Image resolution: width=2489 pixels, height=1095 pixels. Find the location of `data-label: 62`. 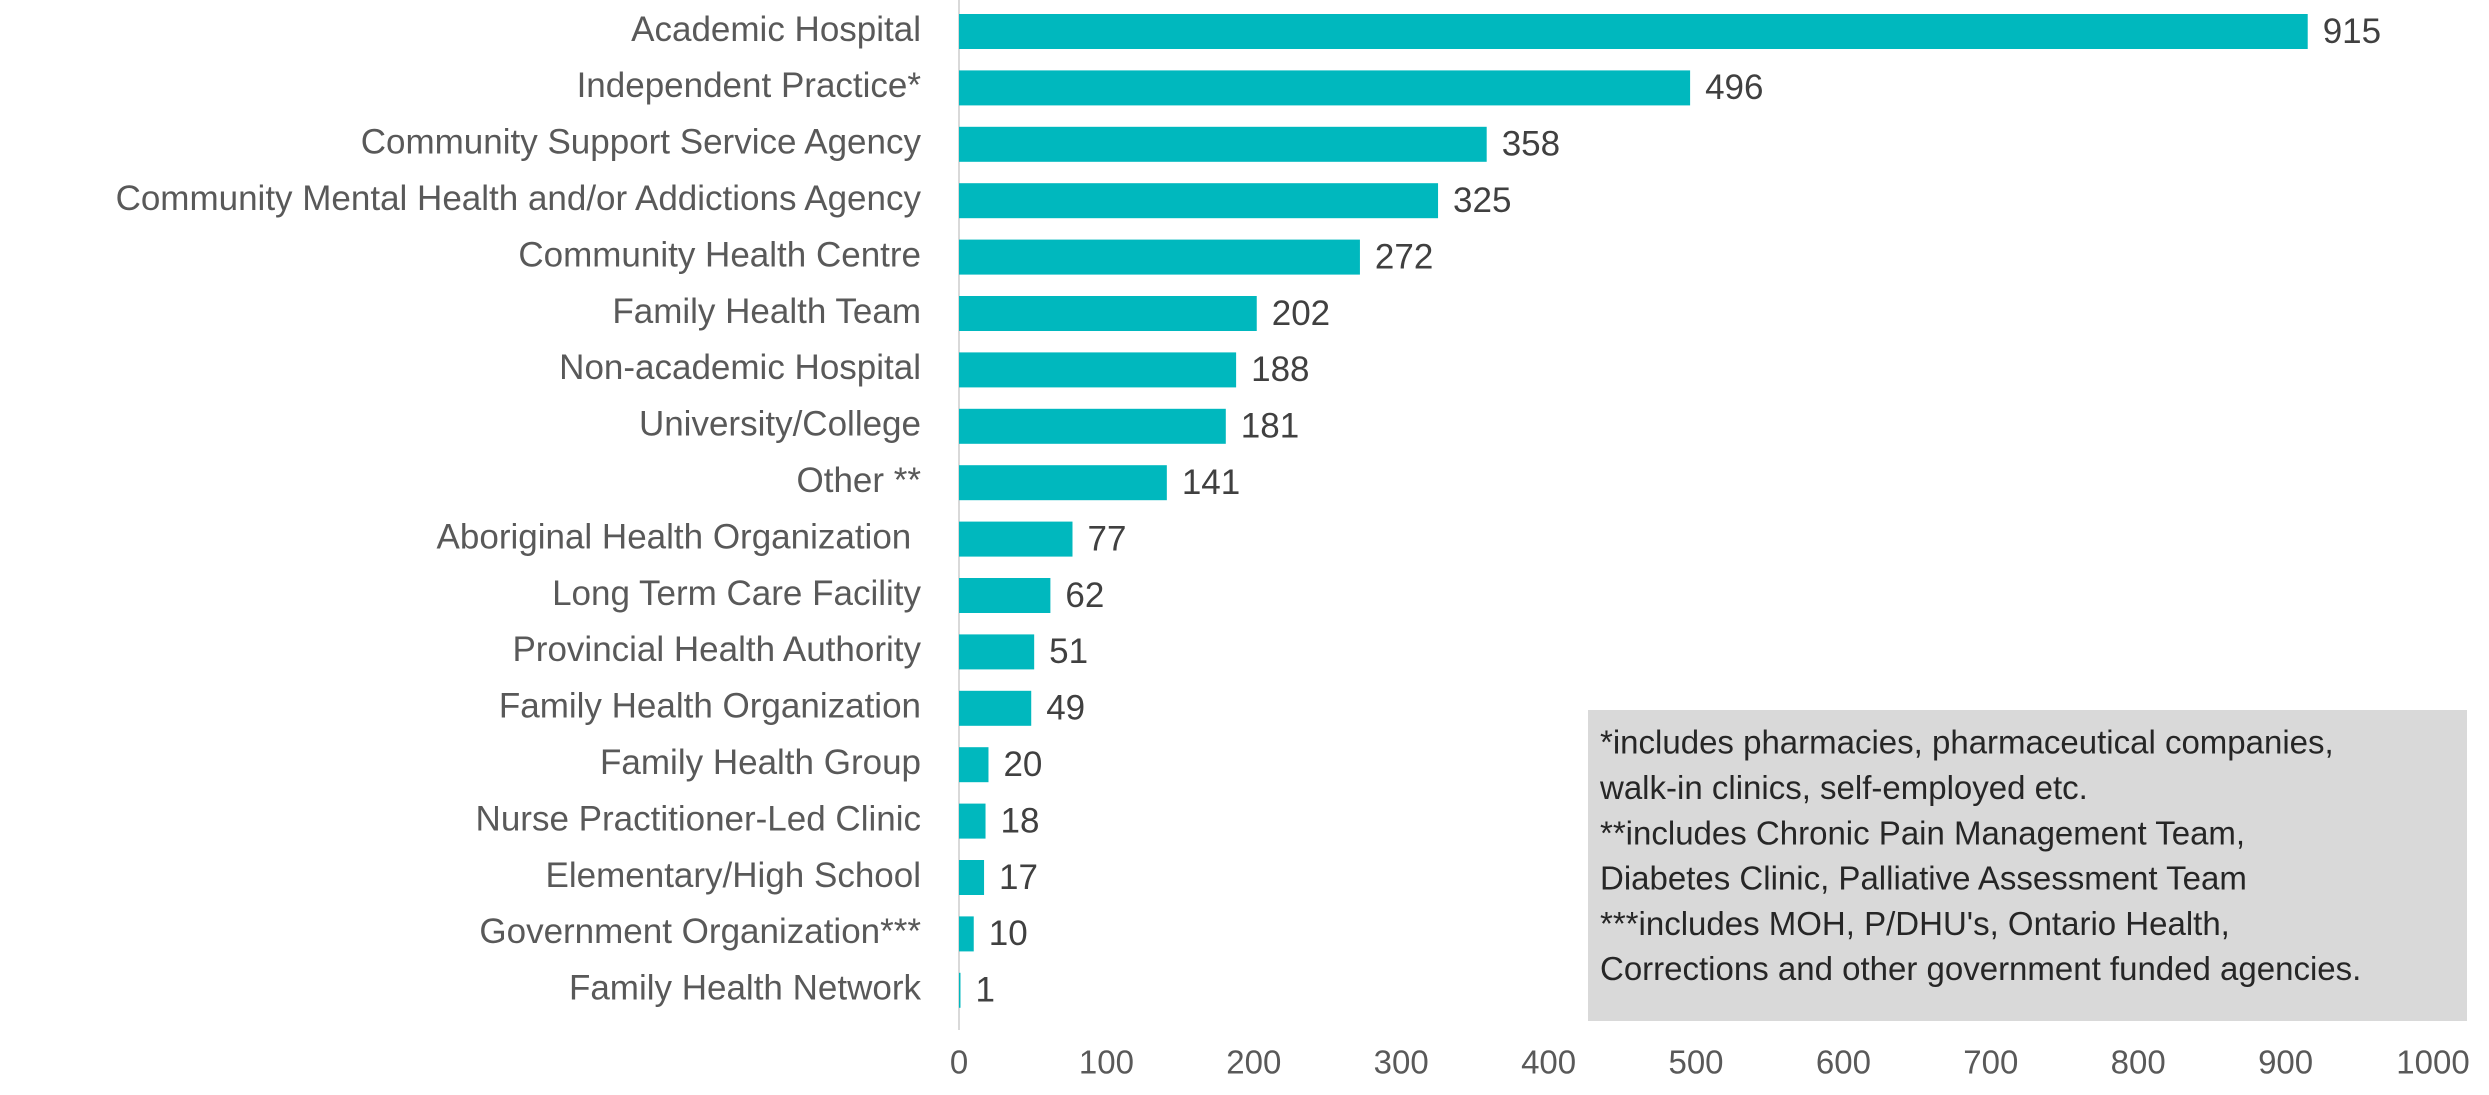

data-label: 62 is located at coordinates (1084, 595).